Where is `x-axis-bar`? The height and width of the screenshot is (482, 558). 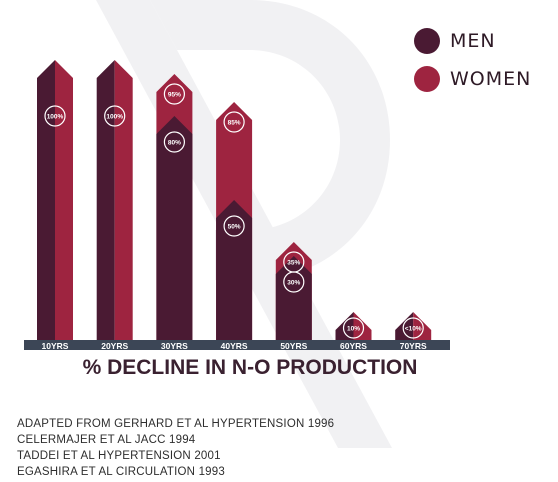
x-axis-bar is located at coordinates (237, 345).